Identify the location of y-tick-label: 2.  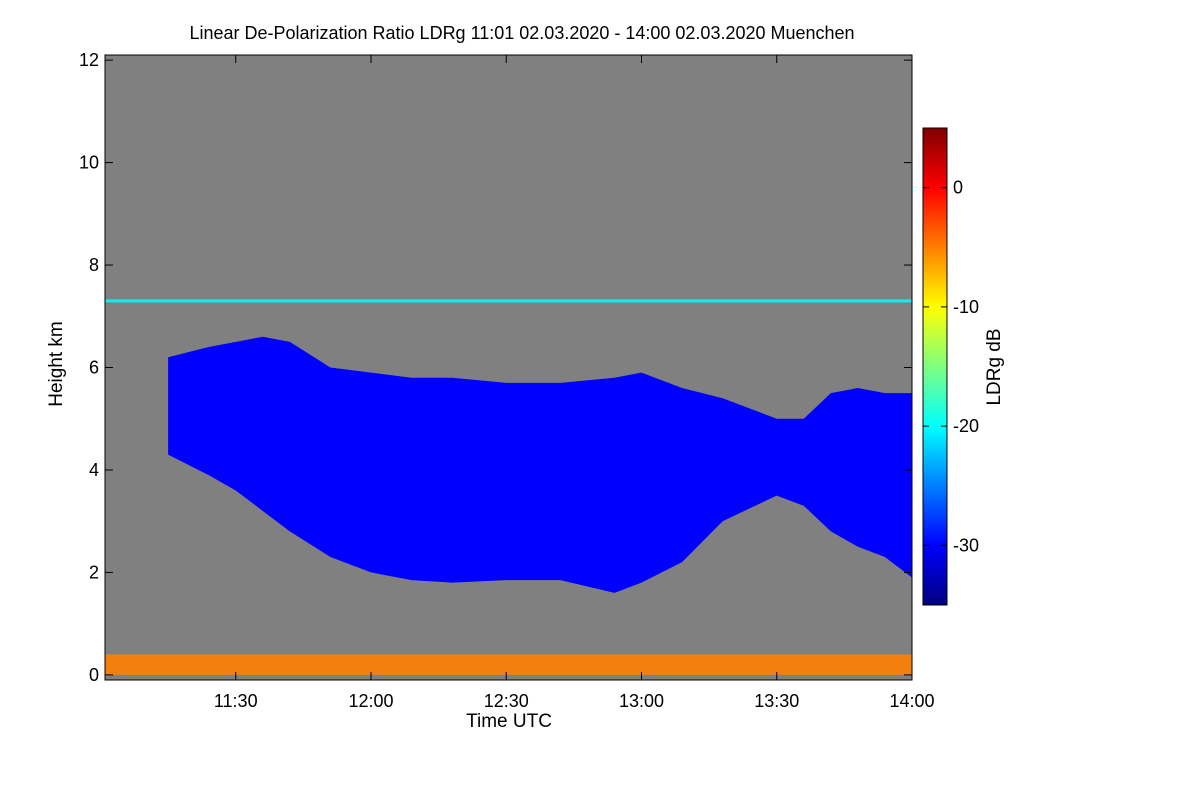
(94, 572).